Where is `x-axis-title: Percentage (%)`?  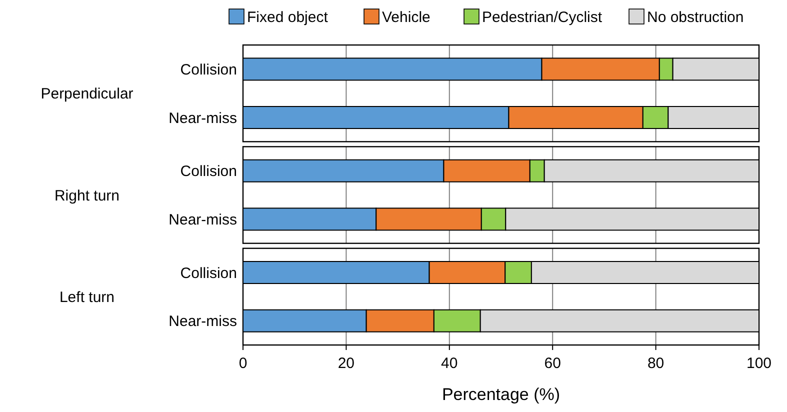 x-axis-title: Percentage (%) is located at coordinates (501, 394).